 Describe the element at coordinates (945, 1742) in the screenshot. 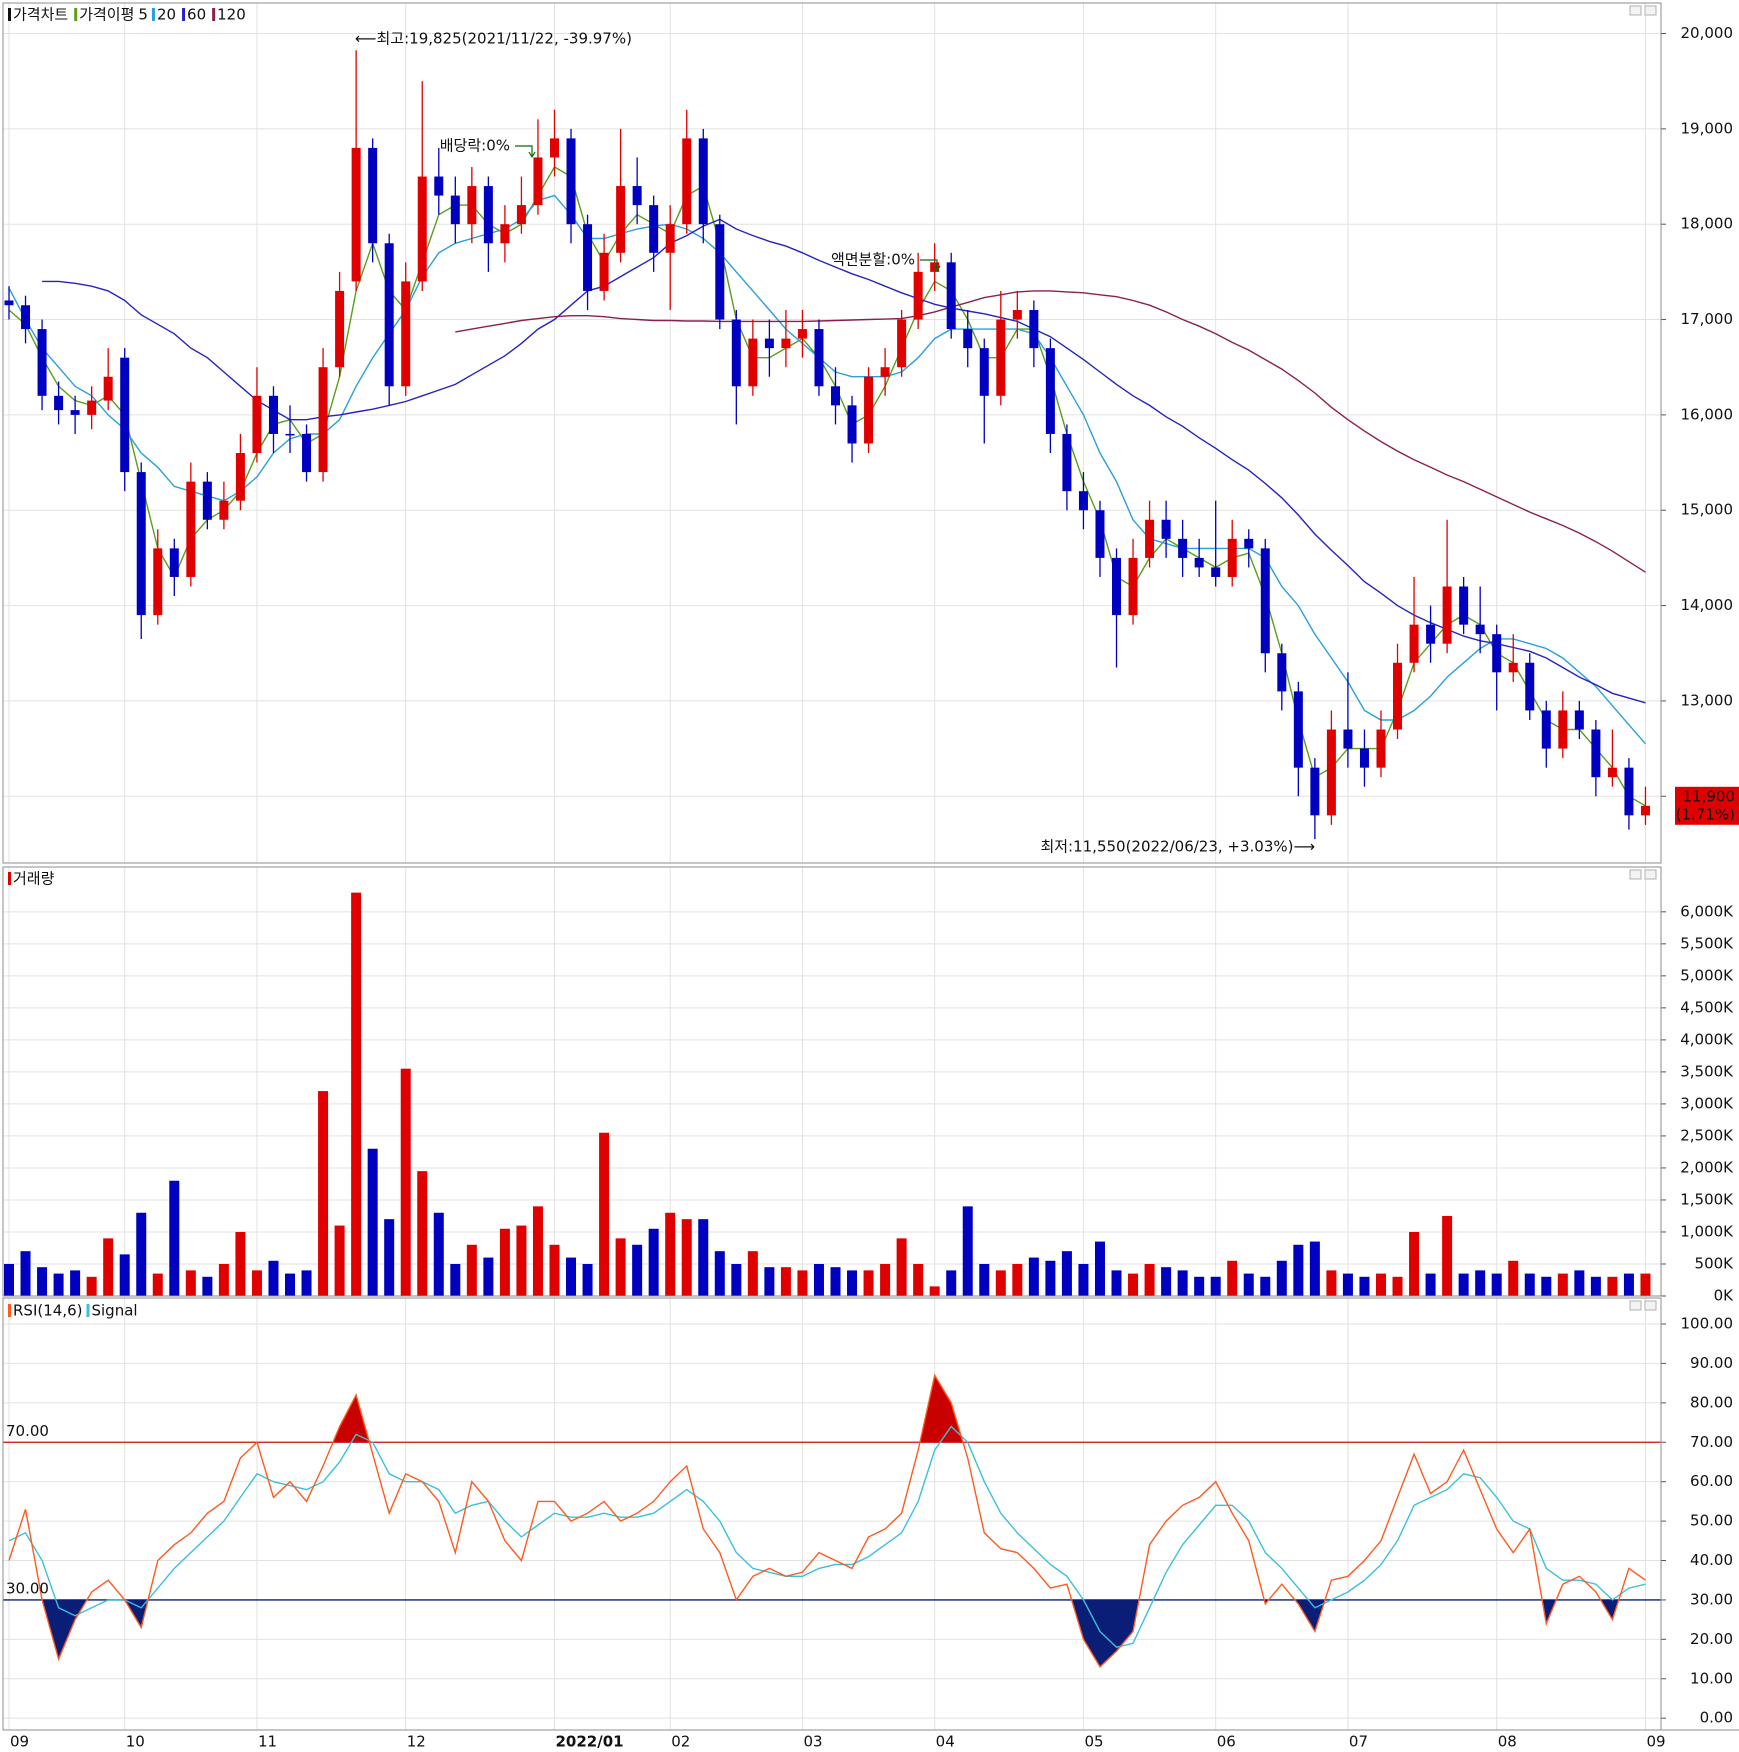

I see `x-tick-label: 04` at that location.